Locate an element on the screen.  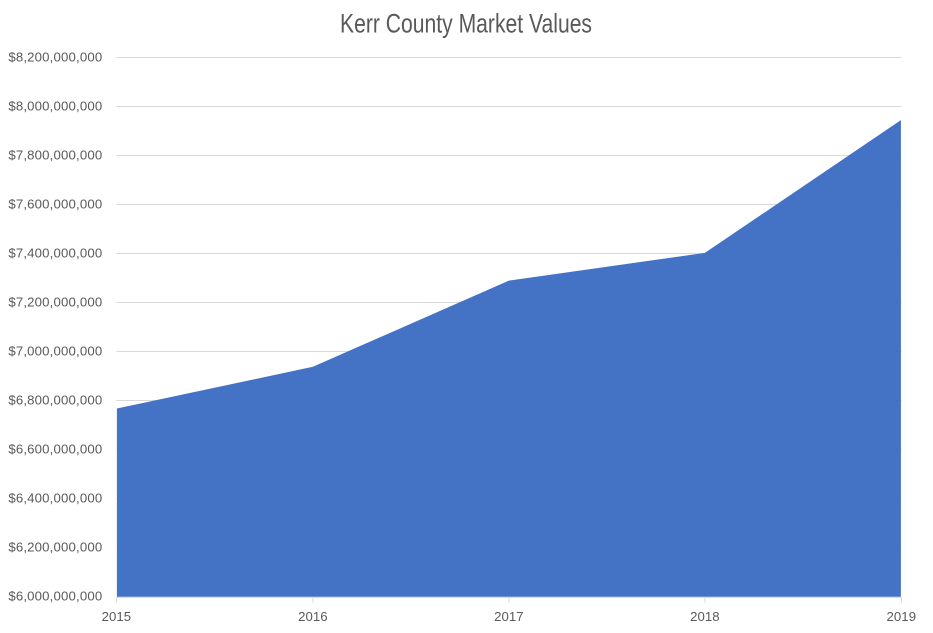
svg-text: $8,200,000,000 is located at coordinates (55, 57).